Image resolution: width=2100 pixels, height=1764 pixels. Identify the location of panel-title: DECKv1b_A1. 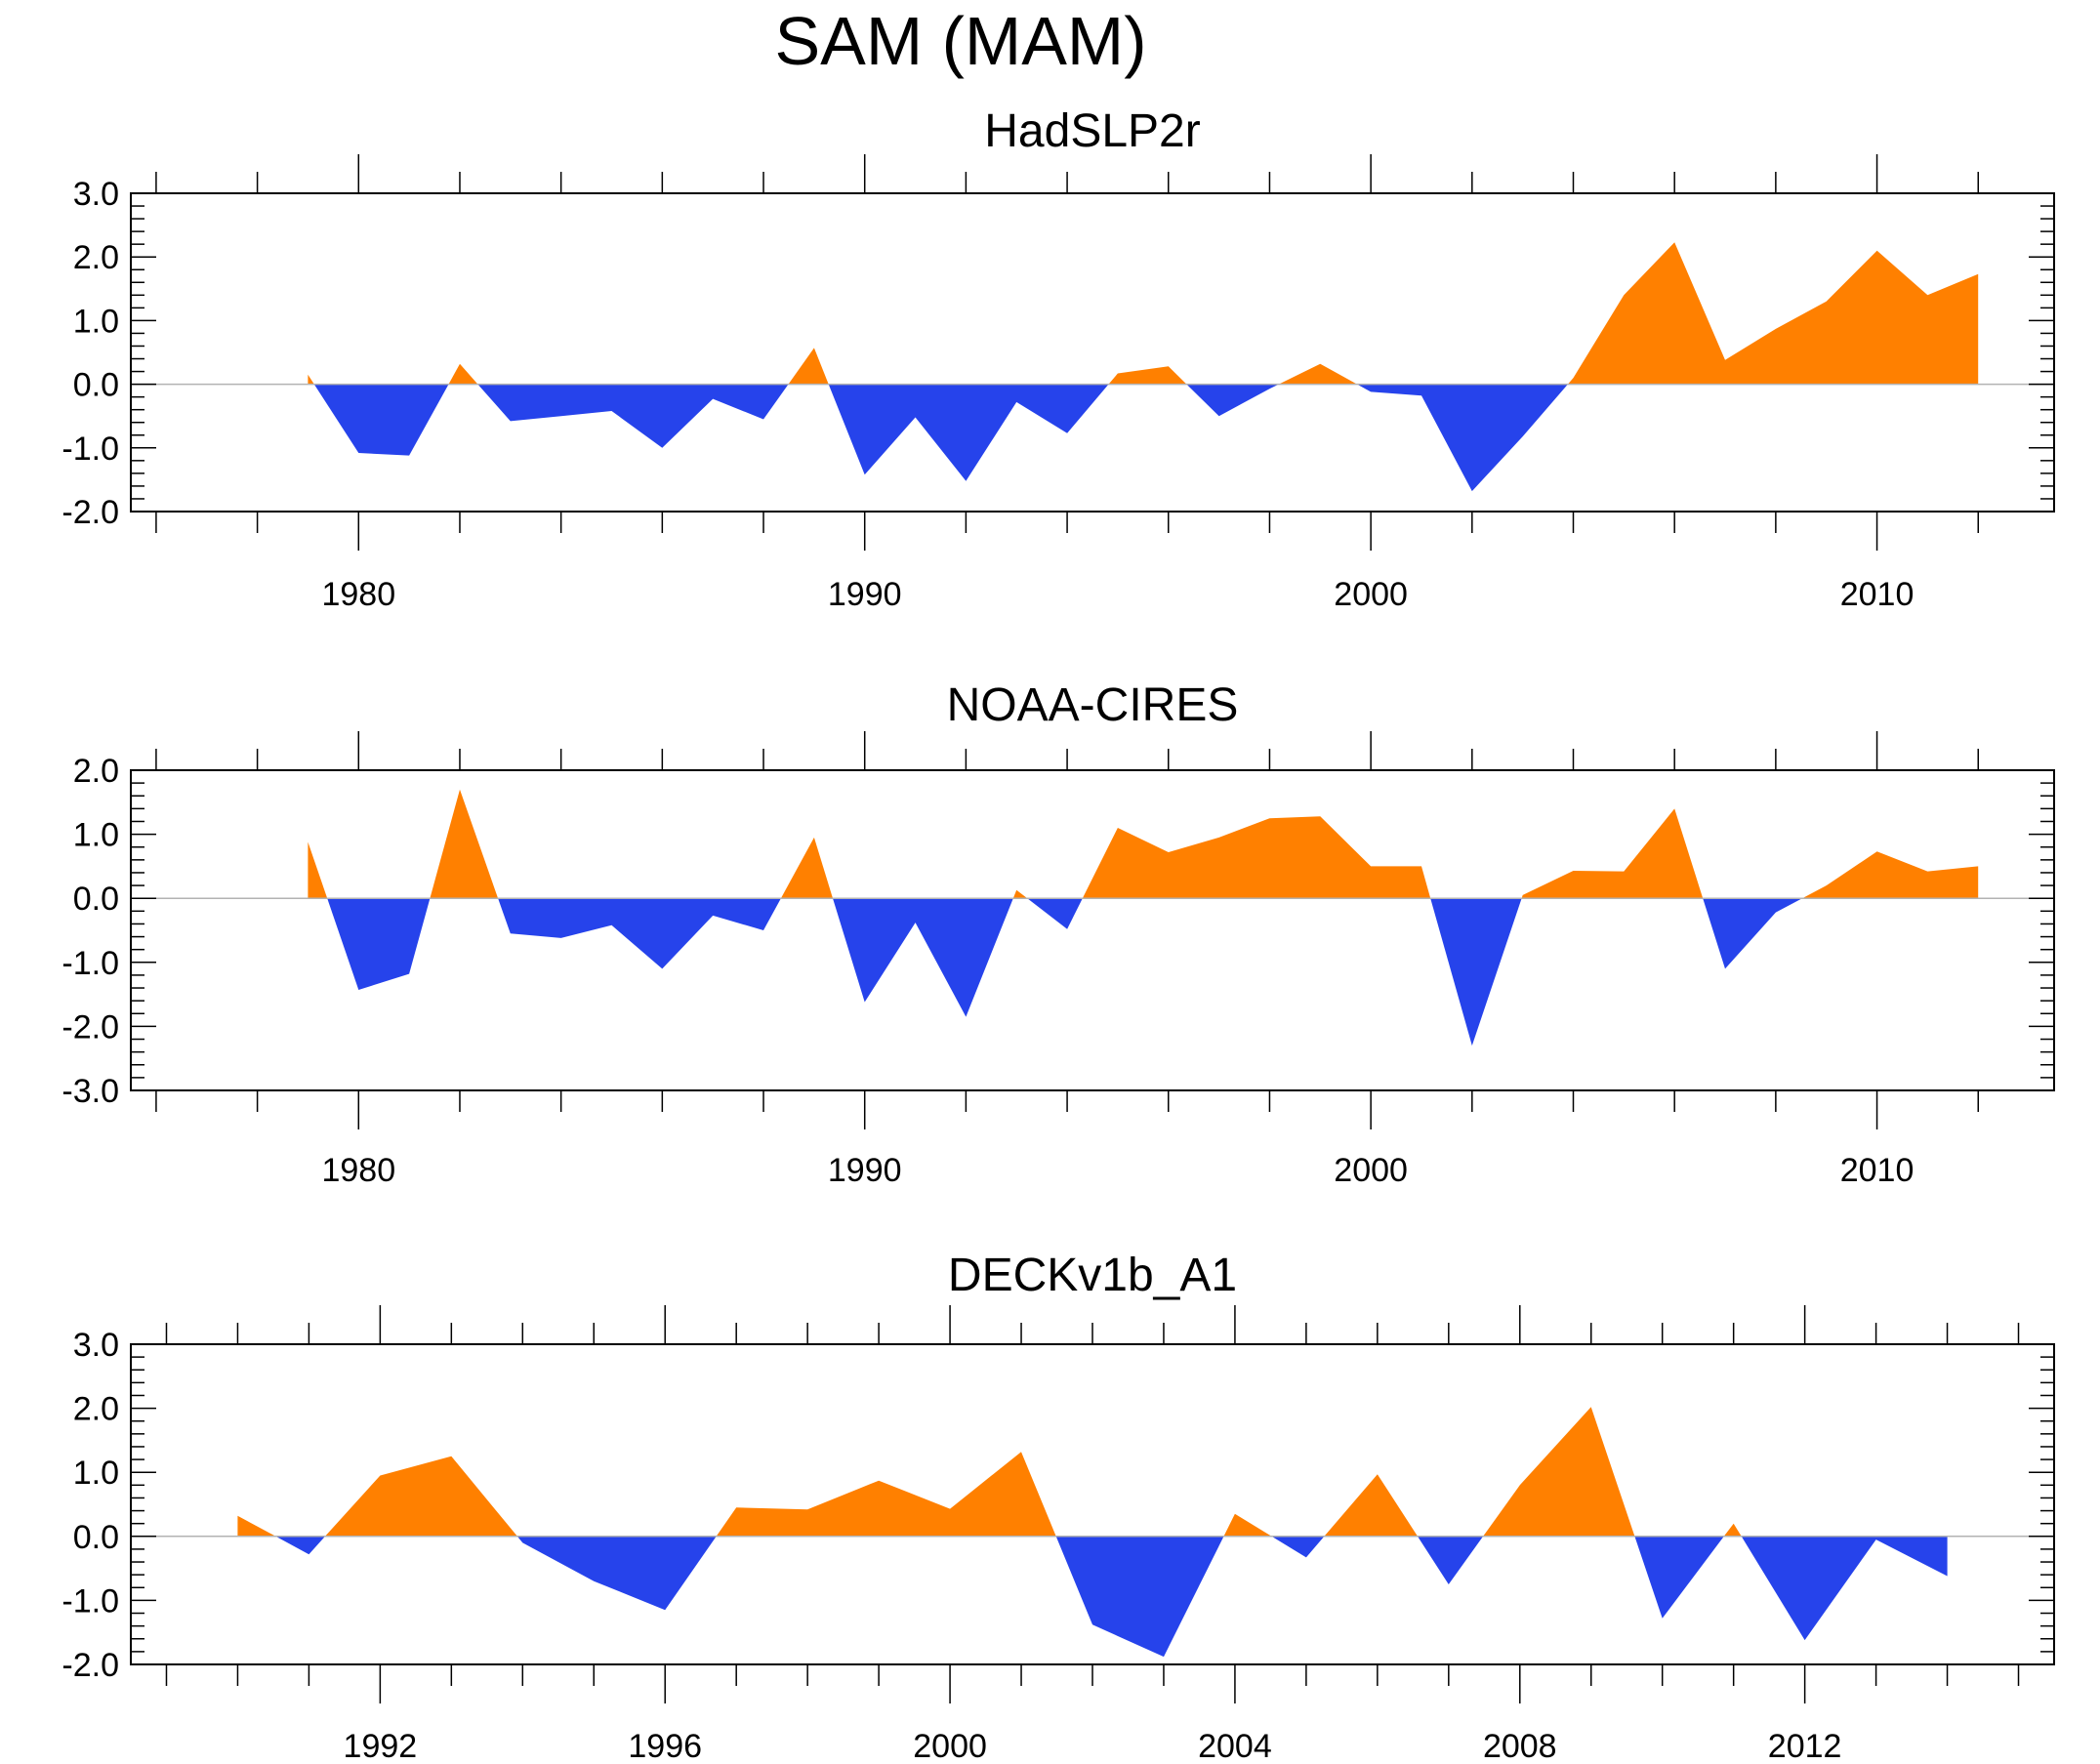
(1092, 1276).